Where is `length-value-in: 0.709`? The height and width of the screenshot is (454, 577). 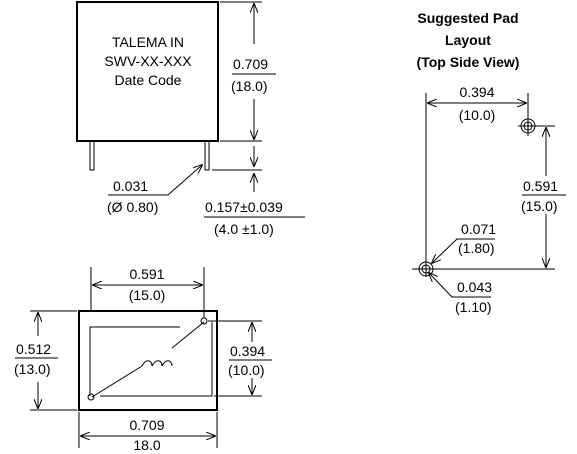 length-value-in: 0.709 is located at coordinates (146, 425).